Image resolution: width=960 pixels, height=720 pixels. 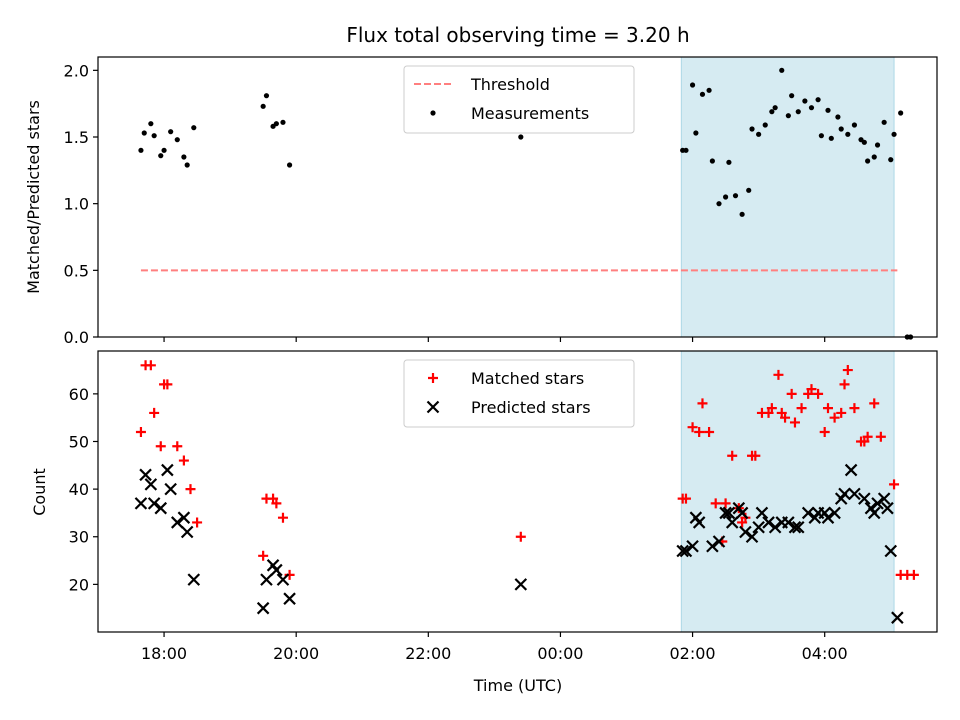 I want to click on counts-legend-box, so click(x=519, y=393).